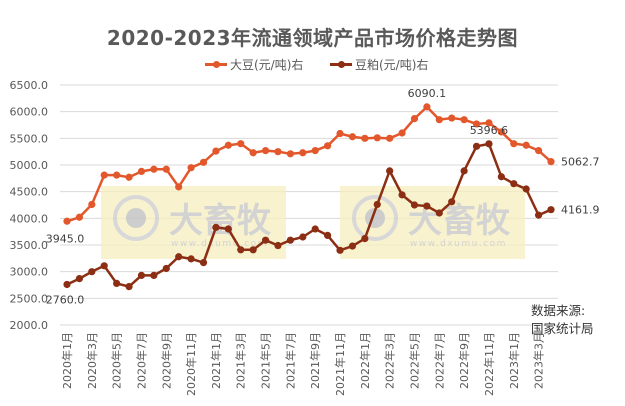 This screenshot has width=625, height=406. Describe the element at coordinates (489, 130) in the screenshot. I see `data-label: 5396.6` at that location.